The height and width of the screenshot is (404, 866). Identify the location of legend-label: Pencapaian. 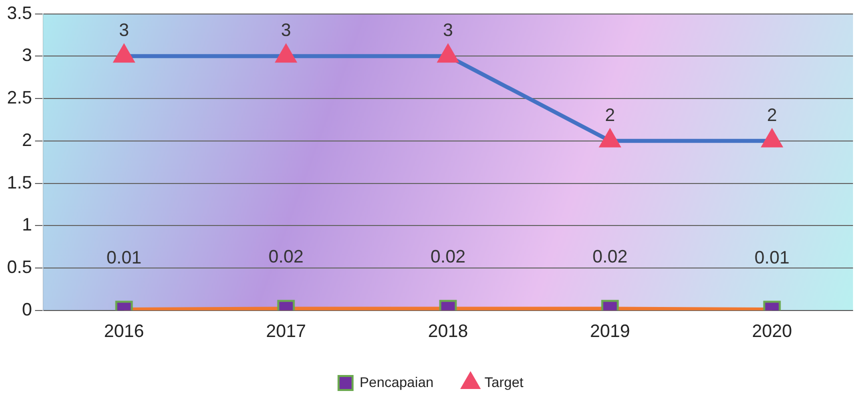
(397, 382).